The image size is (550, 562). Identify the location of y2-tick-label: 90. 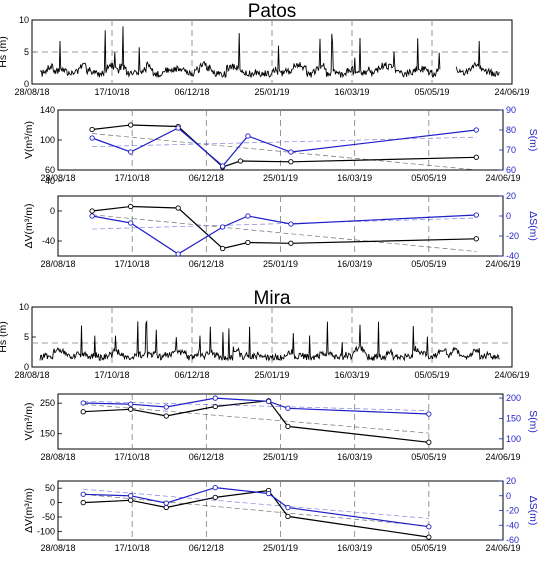
(511, 110).